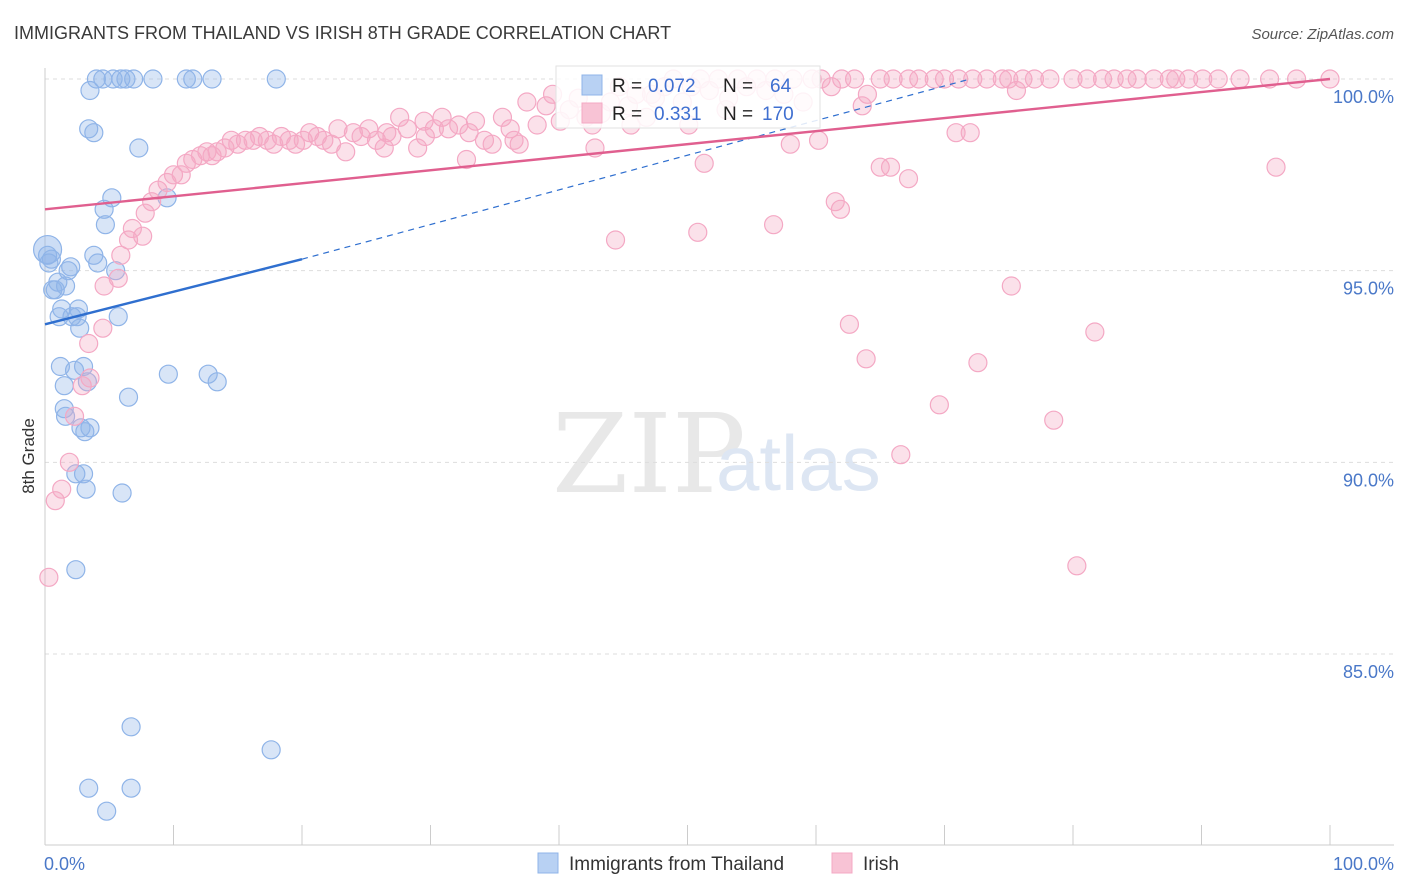 The image size is (1406, 892). What do you see at coordinates (842, 863) in the screenshot?
I see `legend-swatch-irish` at bounding box center [842, 863].